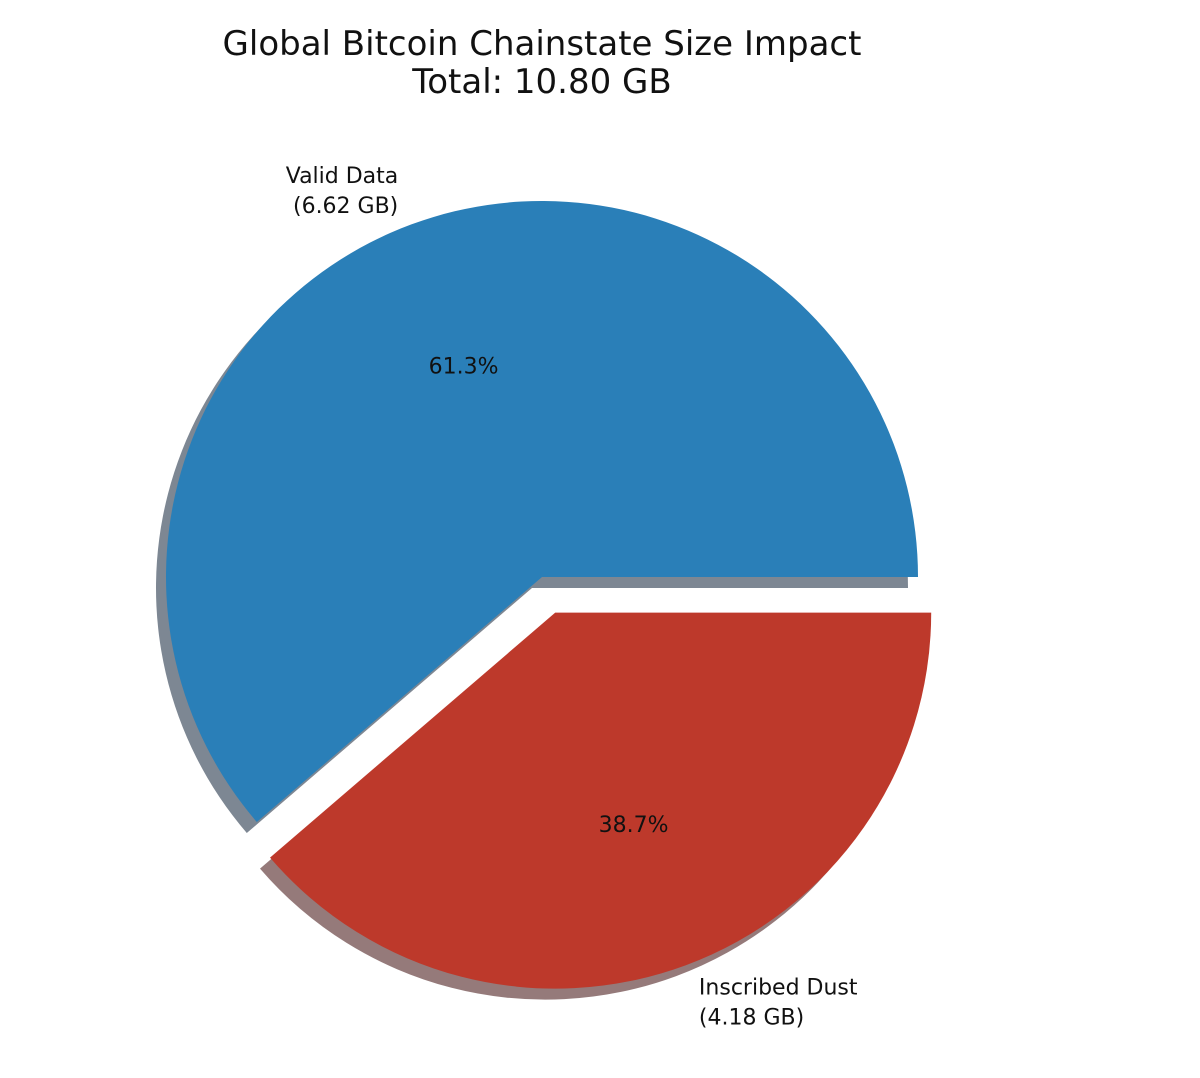 This screenshot has width=1200, height=1078. I want to click on percent-label-valid-data: 61.3%, so click(464, 366).